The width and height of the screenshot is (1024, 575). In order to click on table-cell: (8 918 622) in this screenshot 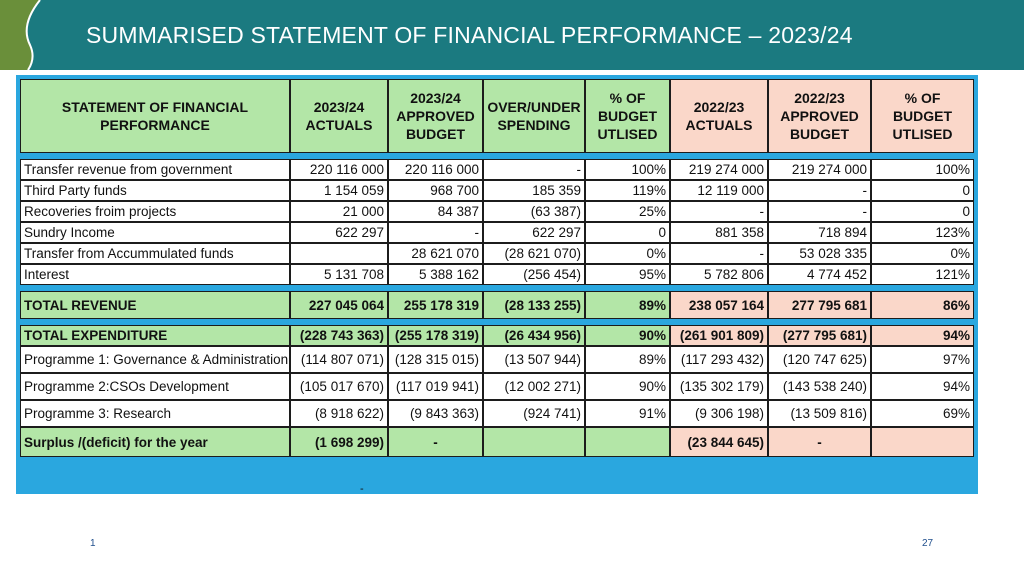, I will do `click(339, 413)`.